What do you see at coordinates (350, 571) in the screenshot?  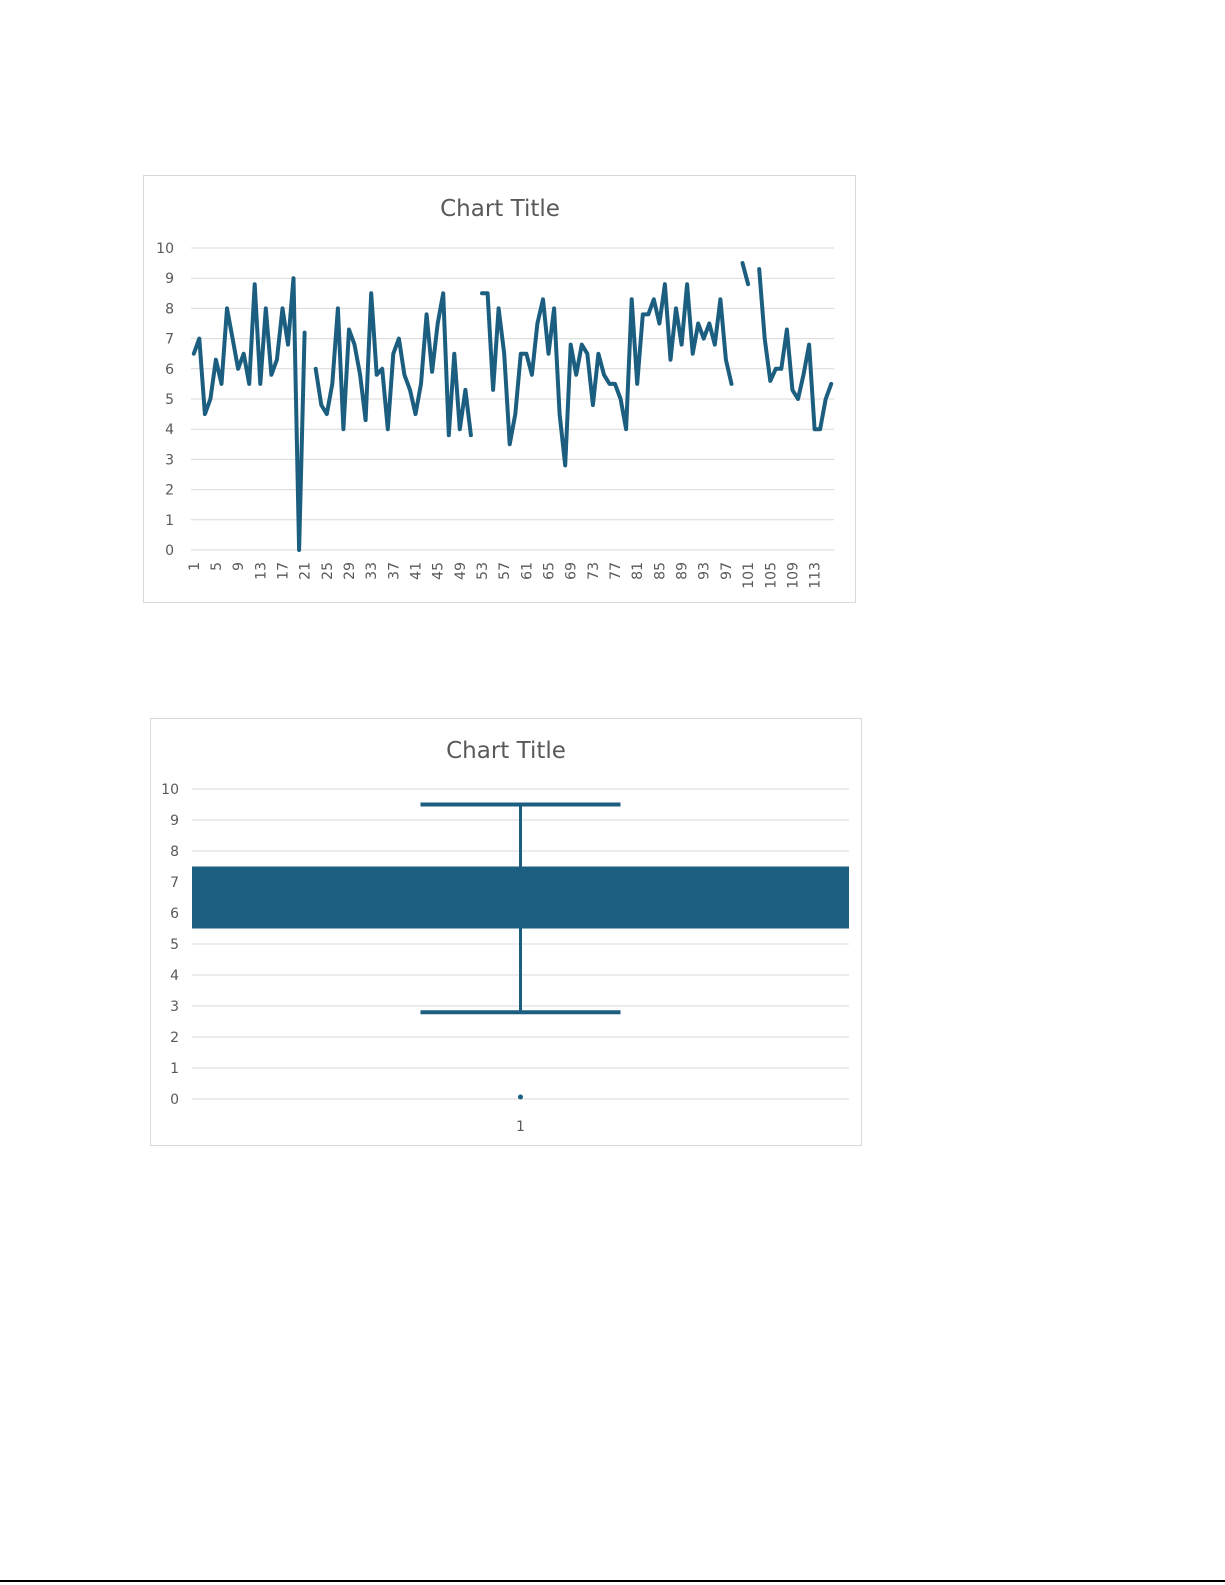 I see `x-tick-label: 29` at bounding box center [350, 571].